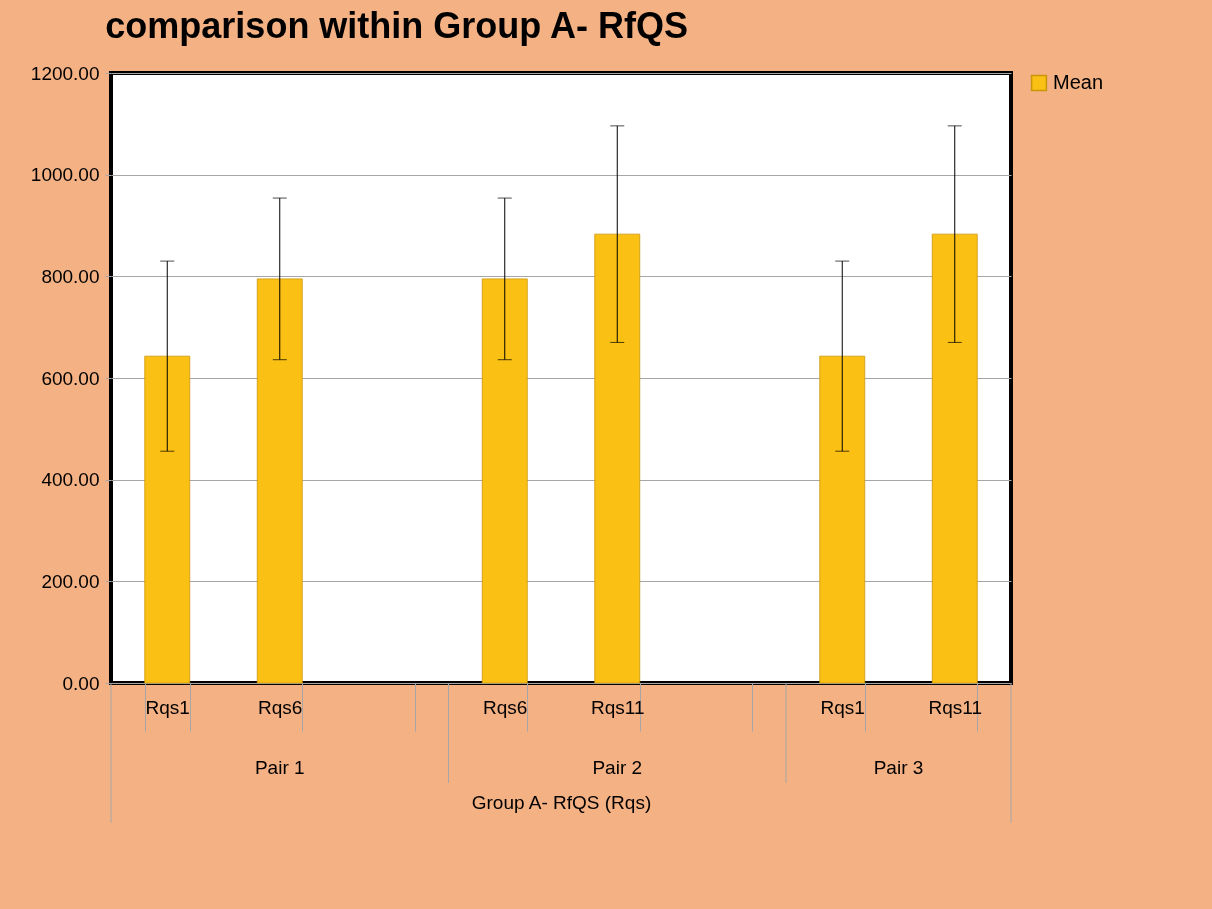 Image resolution: width=1212 pixels, height=909 pixels. Describe the element at coordinates (70, 581) in the screenshot. I see `y-tick-label: 200.00` at that location.